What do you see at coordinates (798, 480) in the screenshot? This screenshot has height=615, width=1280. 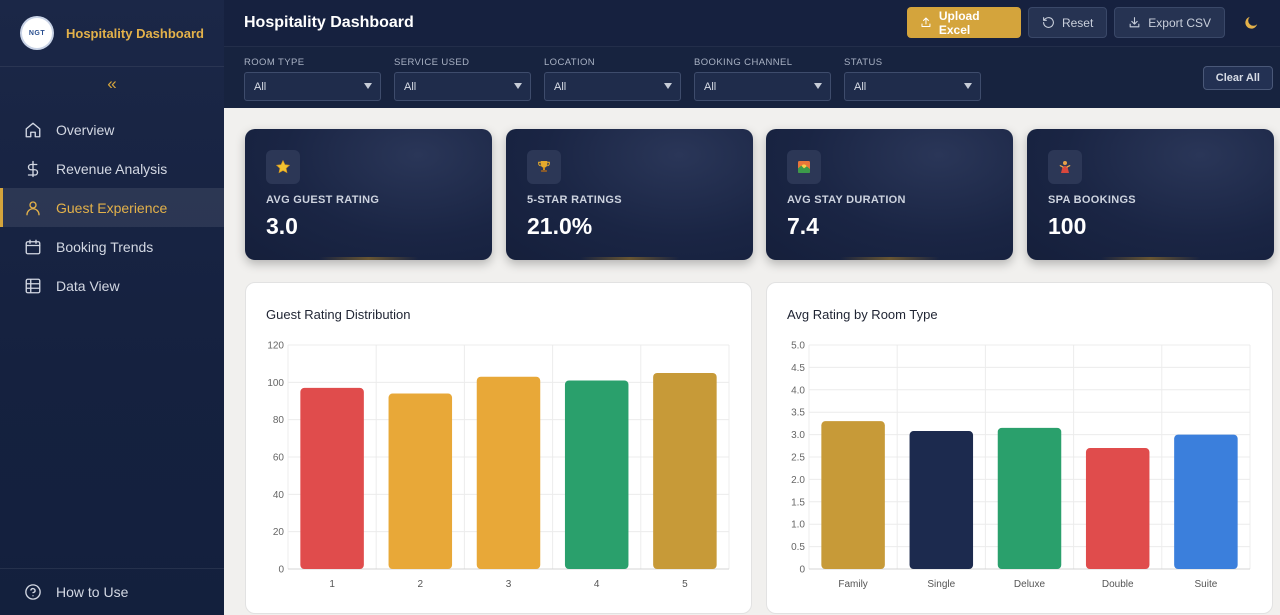 I see `y-tick-label: 2.0` at bounding box center [798, 480].